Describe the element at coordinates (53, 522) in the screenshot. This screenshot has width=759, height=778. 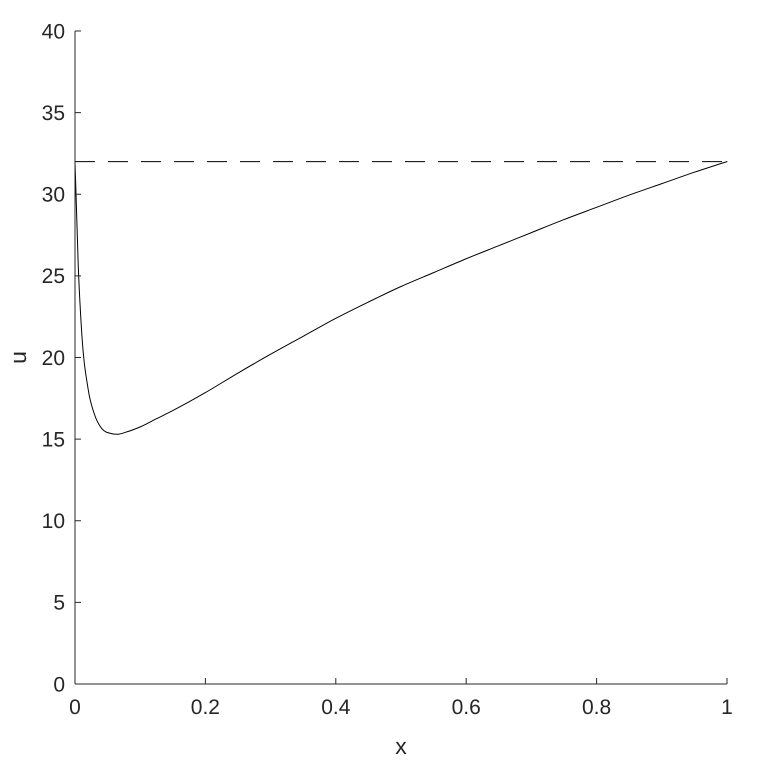
I see `y-tick-label: 10` at that location.